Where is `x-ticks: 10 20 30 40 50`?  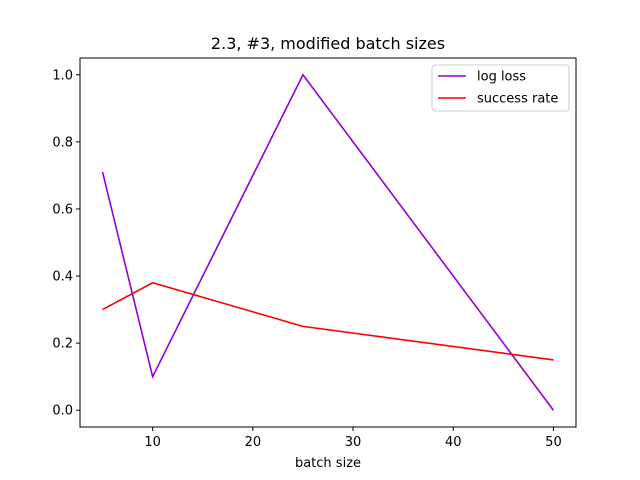
x-ticks: 10 20 30 40 50 is located at coordinates (353, 438).